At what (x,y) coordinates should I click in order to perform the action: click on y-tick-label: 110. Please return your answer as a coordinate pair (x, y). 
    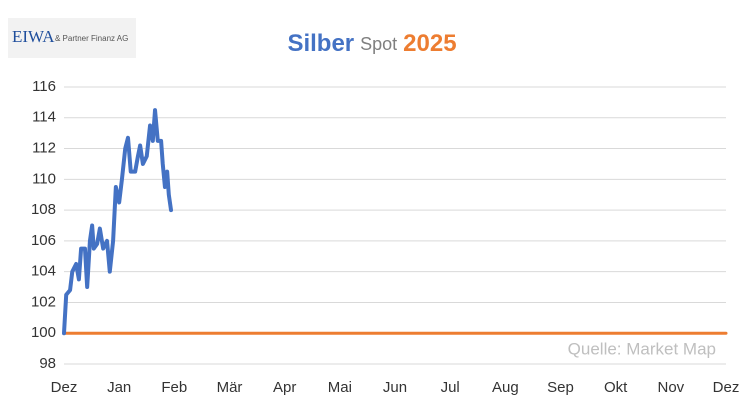
    Looking at the image, I should click on (44, 178).